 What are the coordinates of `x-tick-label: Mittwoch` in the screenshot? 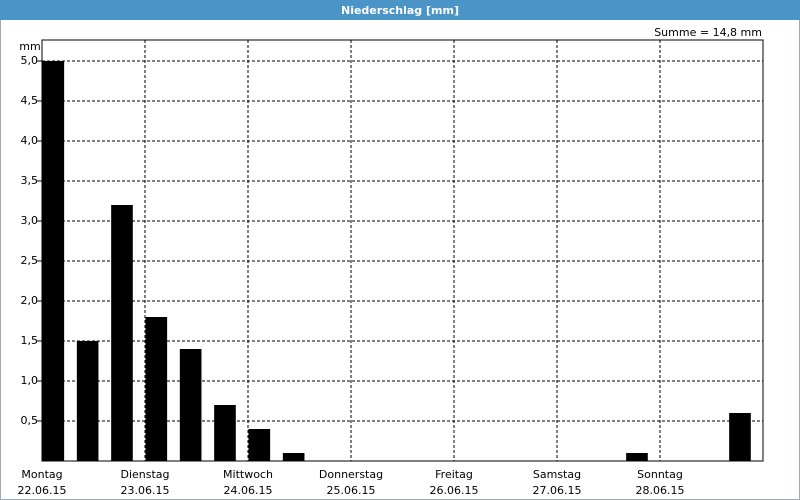 It's located at (248, 474).